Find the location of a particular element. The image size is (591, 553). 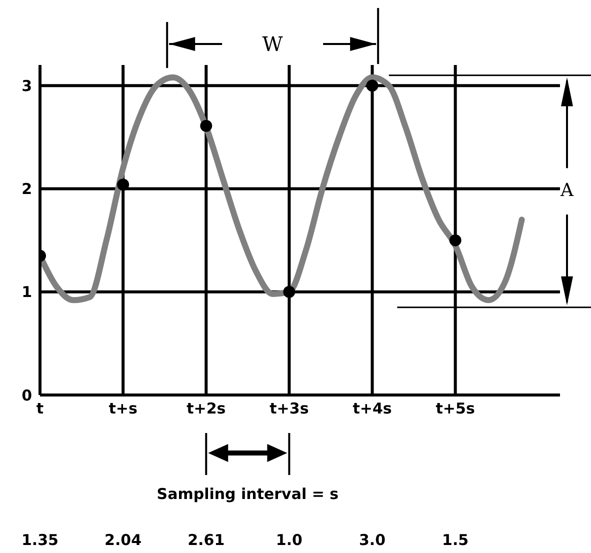

data-label: 3.0 is located at coordinates (372, 540).